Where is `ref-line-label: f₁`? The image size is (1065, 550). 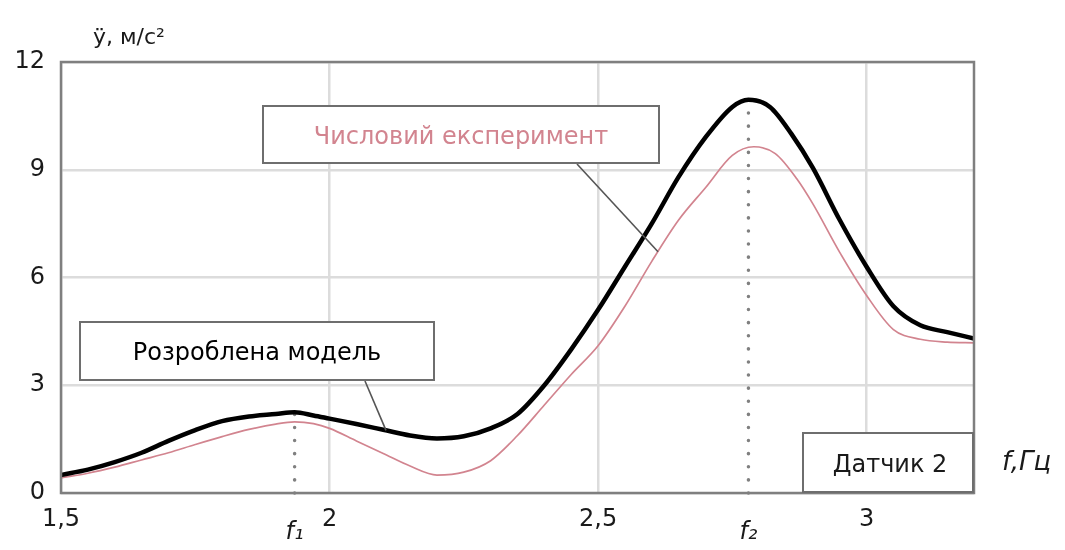 ref-line-label: f₁ is located at coordinates (294, 531).